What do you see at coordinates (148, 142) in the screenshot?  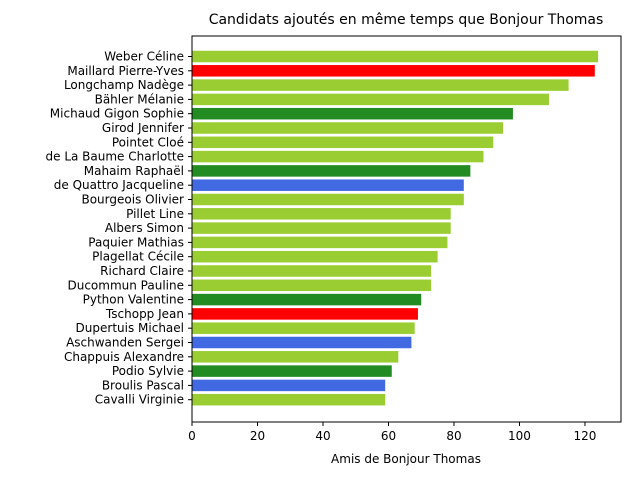 I see `y-tick-label: Pointet Cloé` at bounding box center [148, 142].